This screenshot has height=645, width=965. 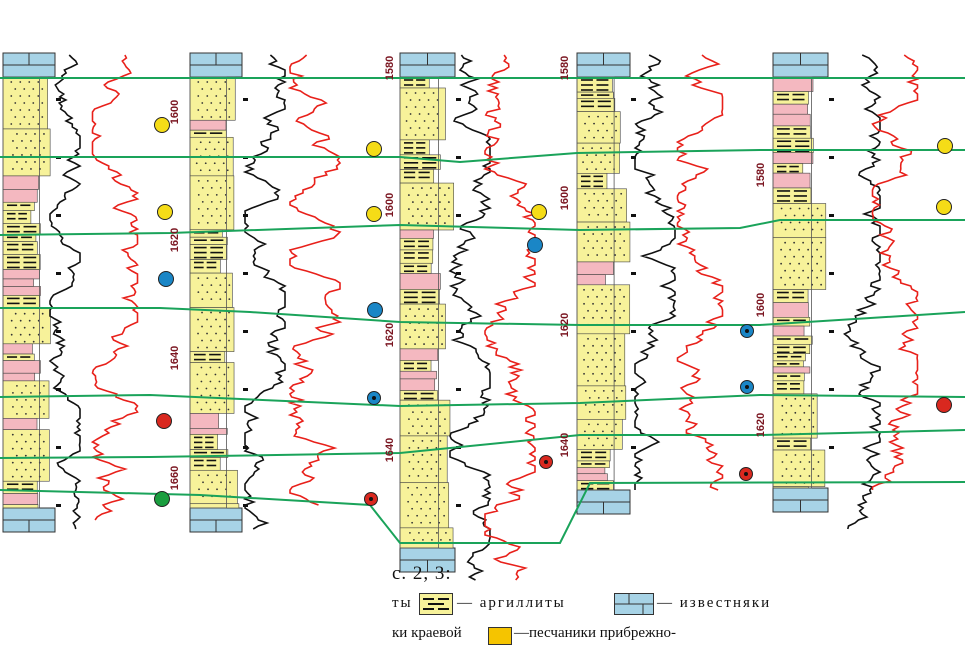 What do you see at coordinates (535, 245) in the screenshot?
I see `marker-blue` at bounding box center [535, 245].